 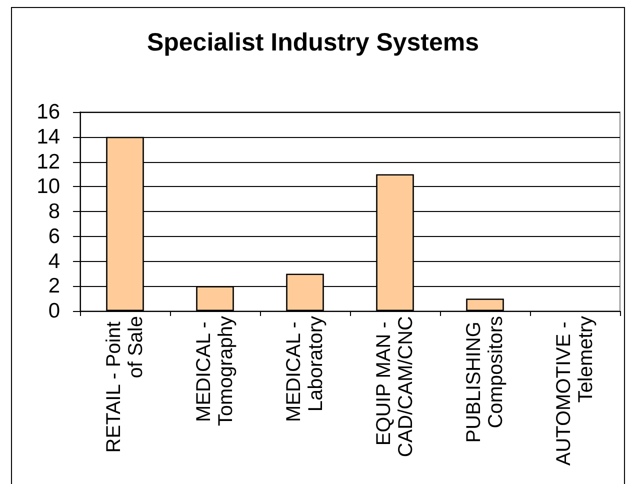 What do you see at coordinates (48, 136) in the screenshot?
I see `y-tick-label: 14` at bounding box center [48, 136].